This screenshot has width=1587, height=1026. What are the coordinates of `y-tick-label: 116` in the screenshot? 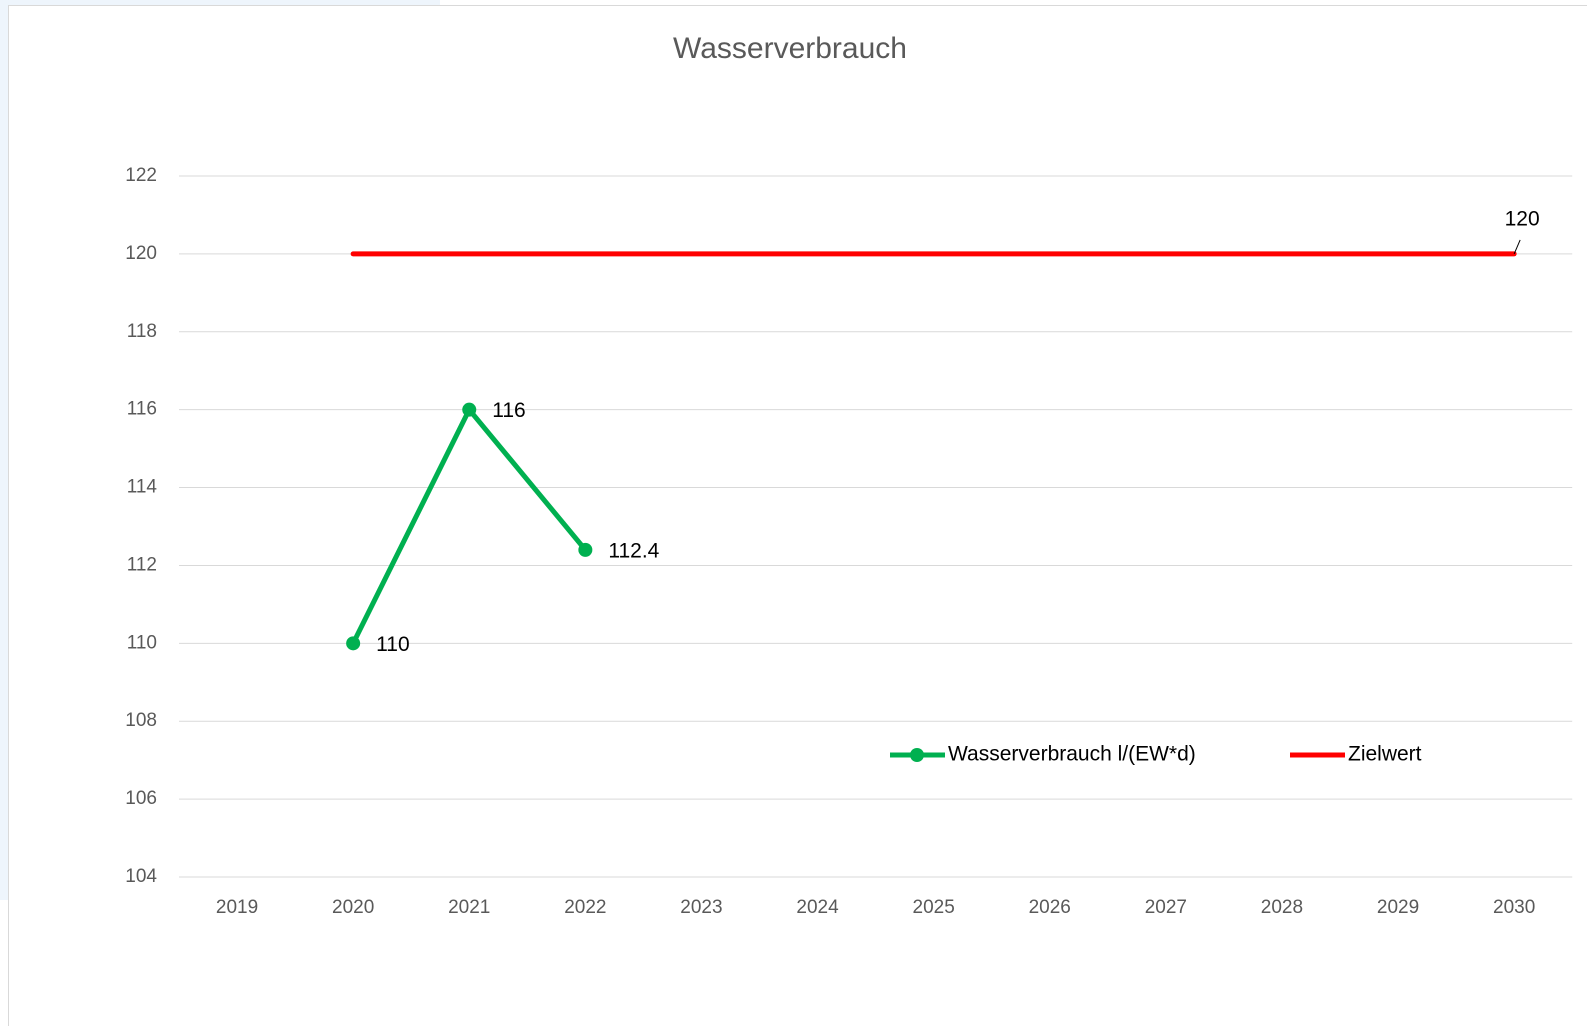 It's located at (142, 409).